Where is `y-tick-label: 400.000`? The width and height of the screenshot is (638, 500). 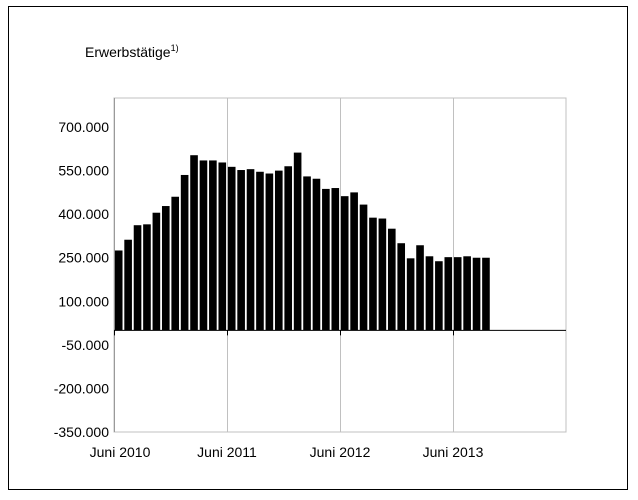 y-tick-label: 400.000 is located at coordinates (83, 214).